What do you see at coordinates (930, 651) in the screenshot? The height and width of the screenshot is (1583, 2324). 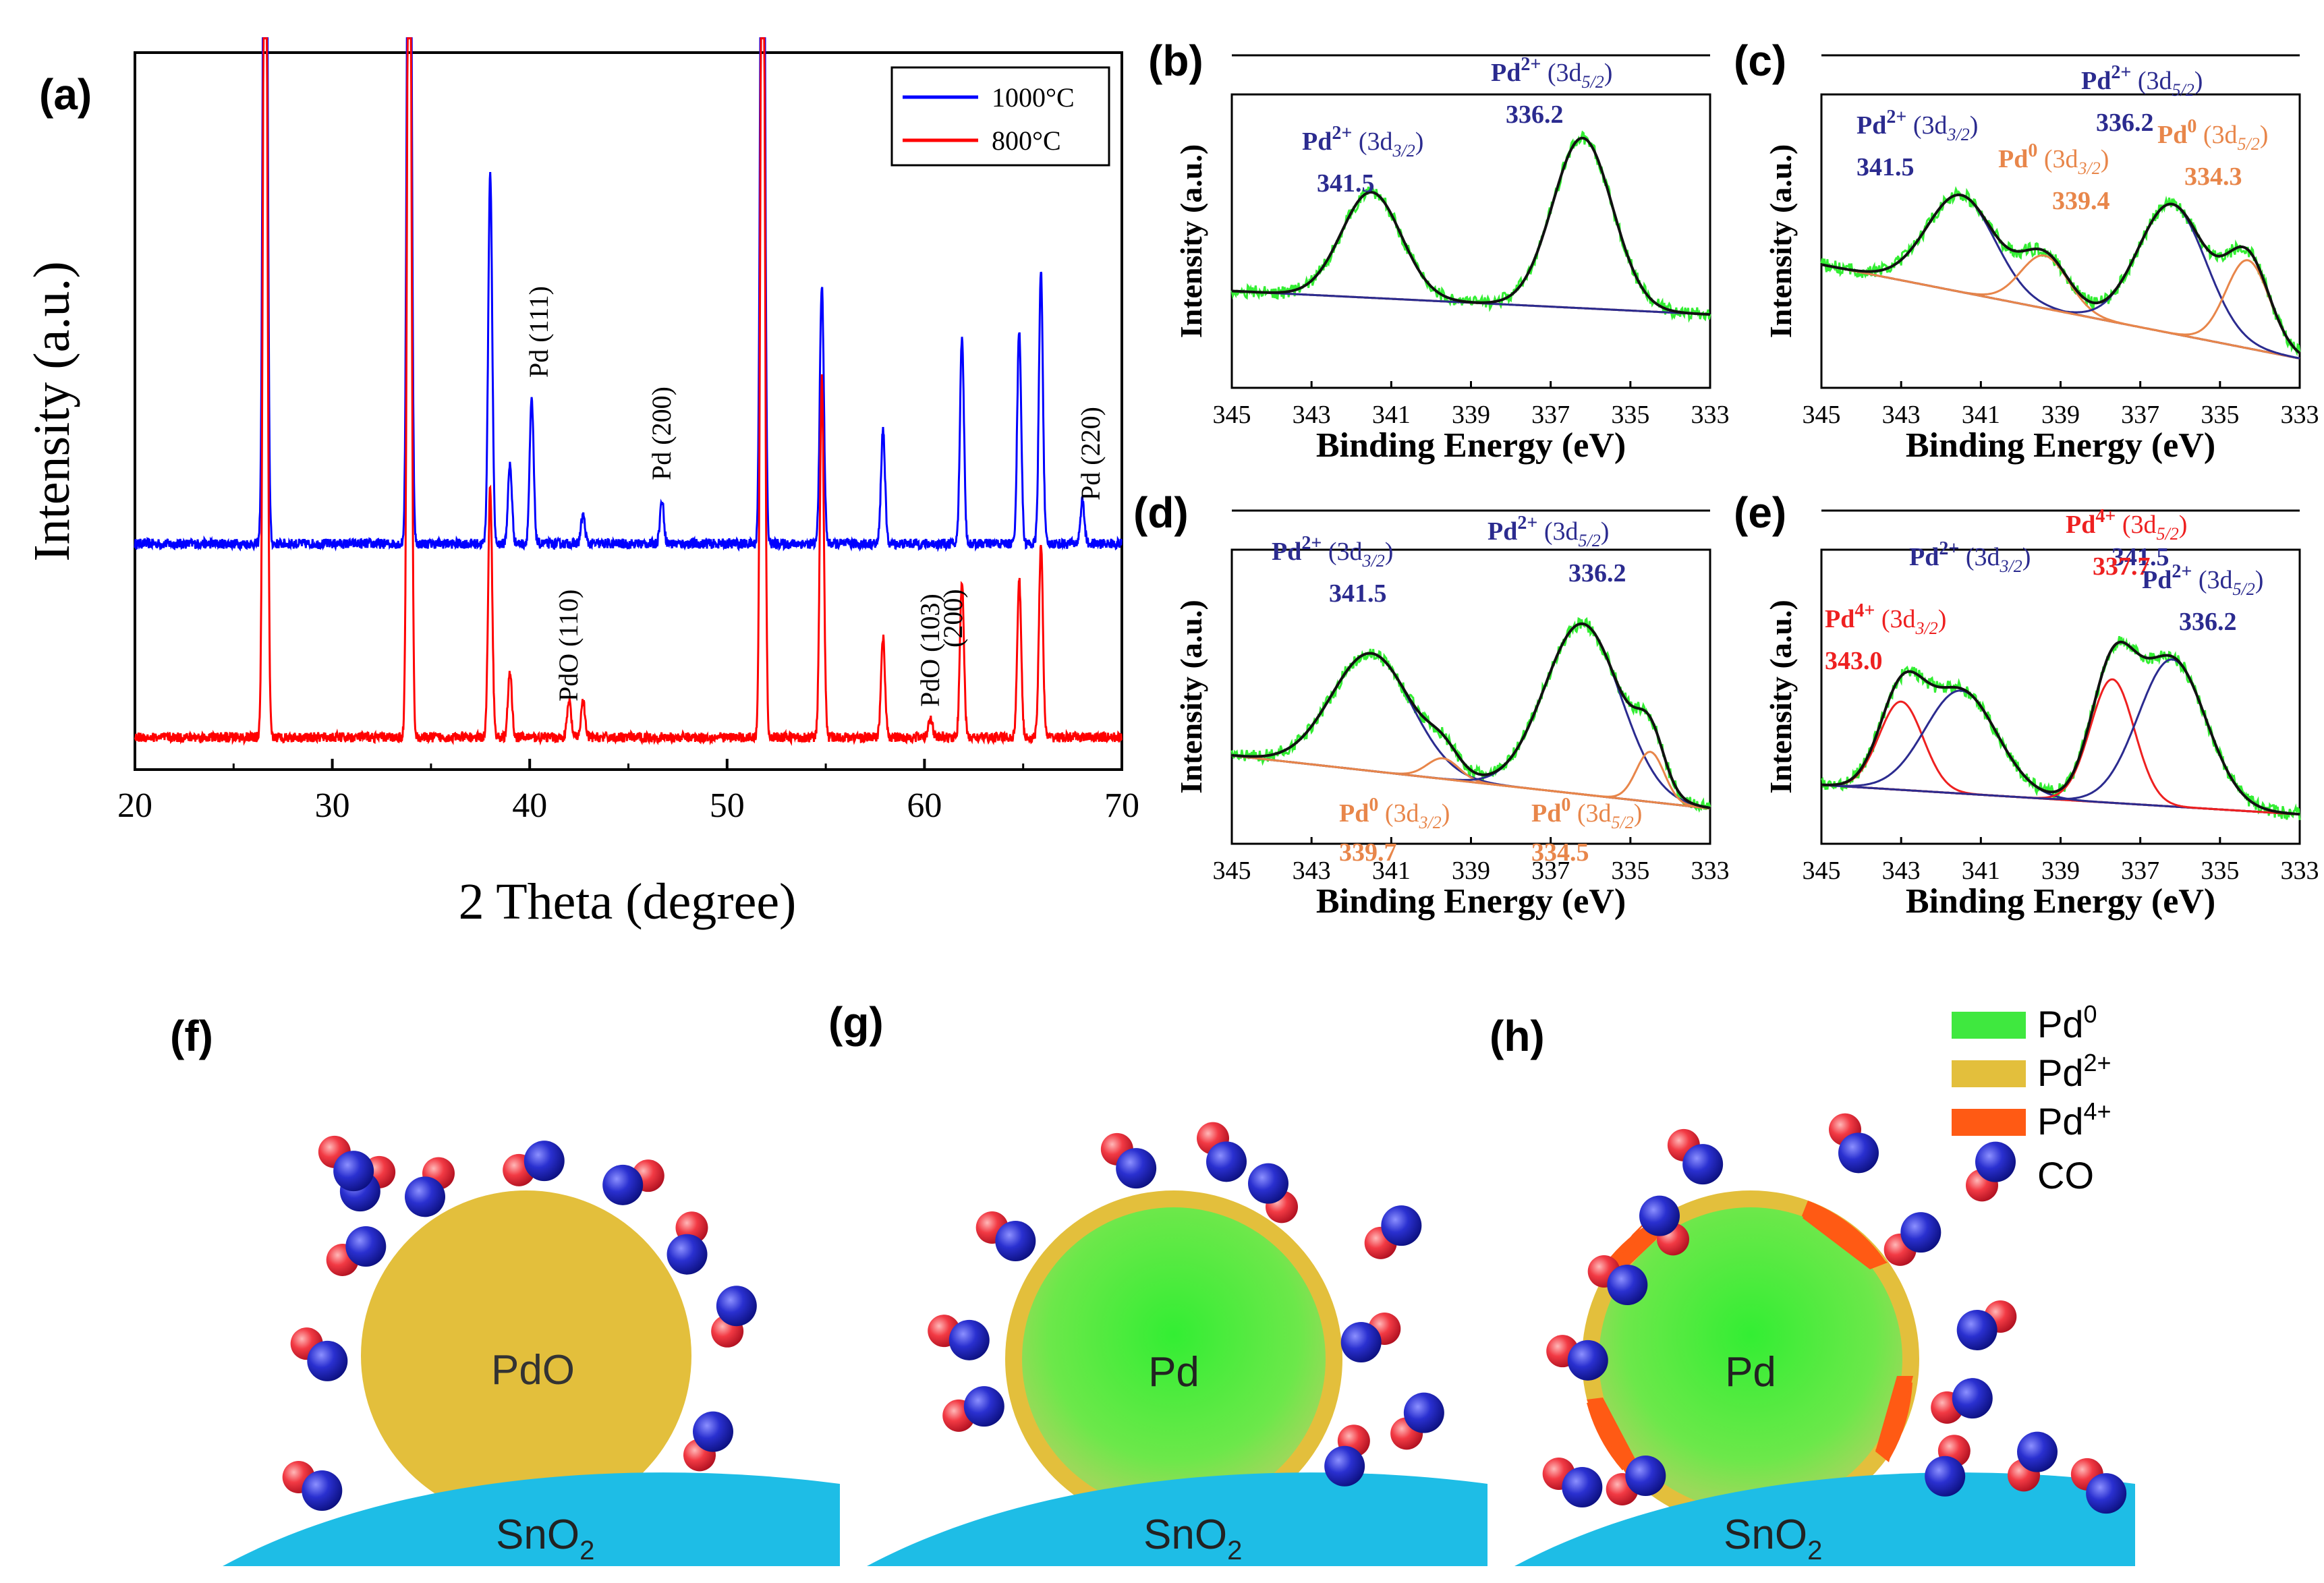 I see `annotation-pdo-103: PdO (103)` at bounding box center [930, 651].